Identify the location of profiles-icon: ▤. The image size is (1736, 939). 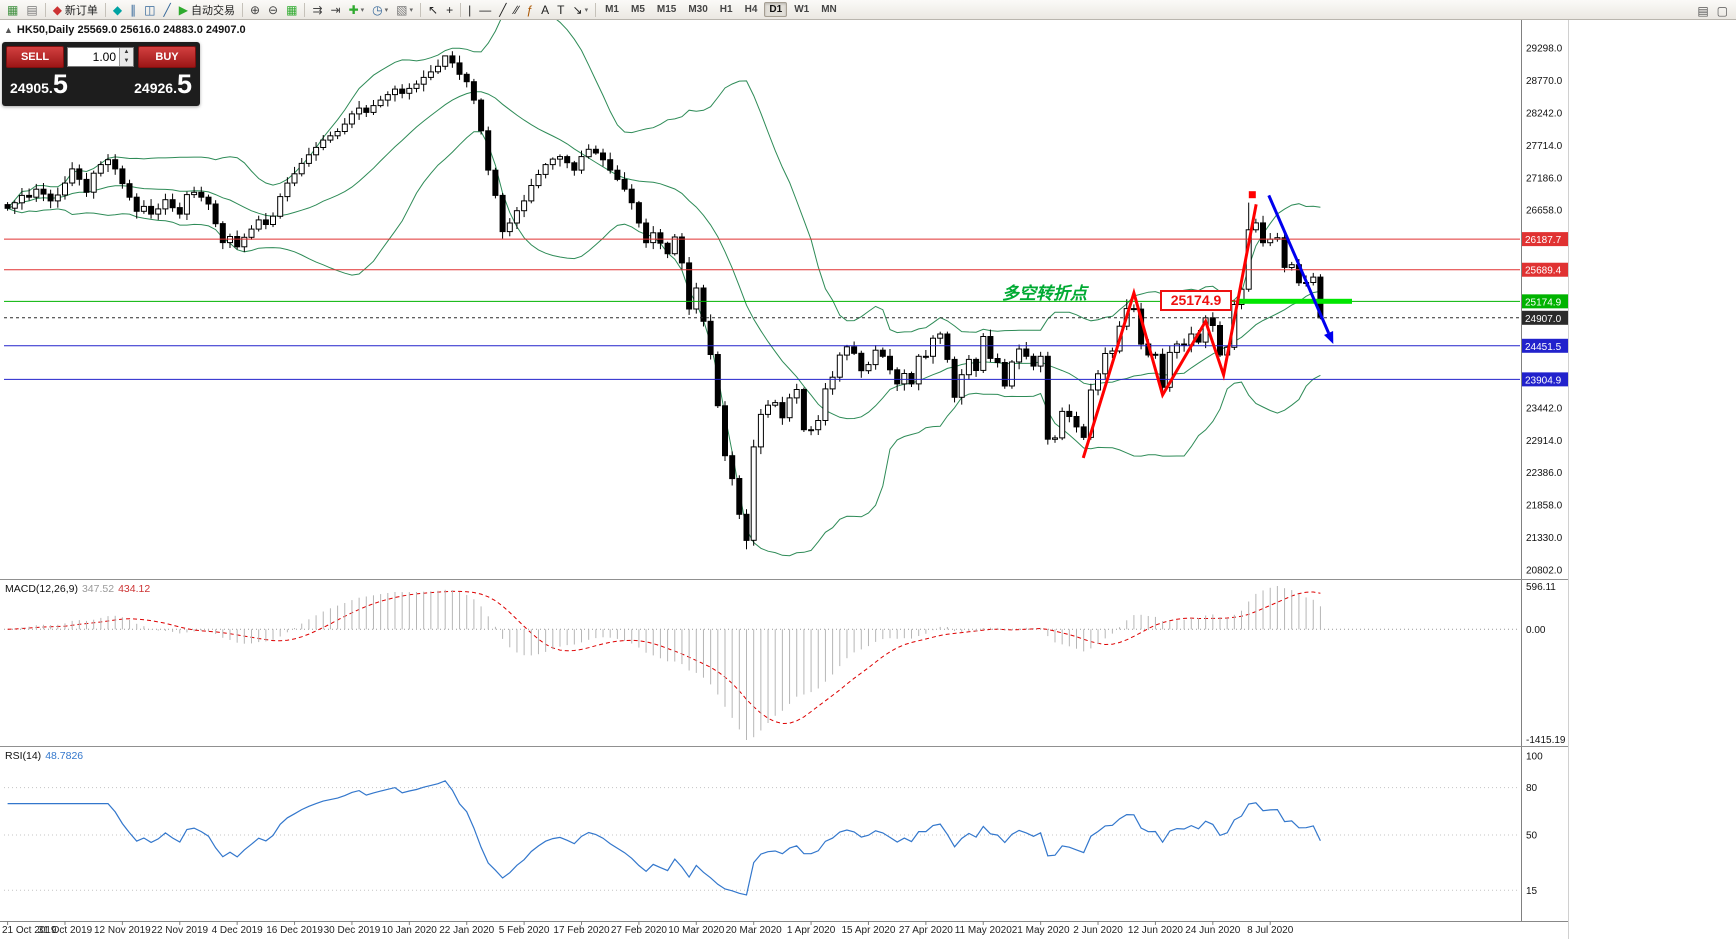
(32, 9).